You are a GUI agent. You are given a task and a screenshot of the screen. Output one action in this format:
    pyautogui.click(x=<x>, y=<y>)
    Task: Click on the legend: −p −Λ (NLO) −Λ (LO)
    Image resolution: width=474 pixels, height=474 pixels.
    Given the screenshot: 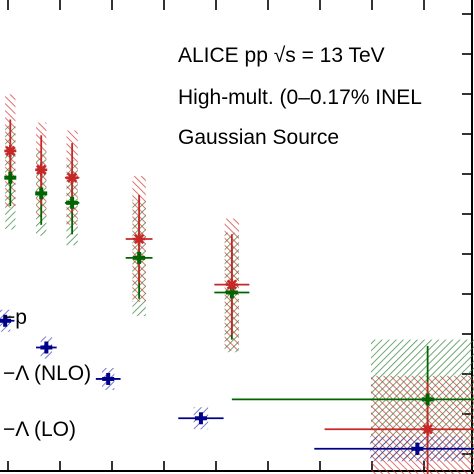 What is the action you would take?
    pyautogui.click(x=47, y=373)
    